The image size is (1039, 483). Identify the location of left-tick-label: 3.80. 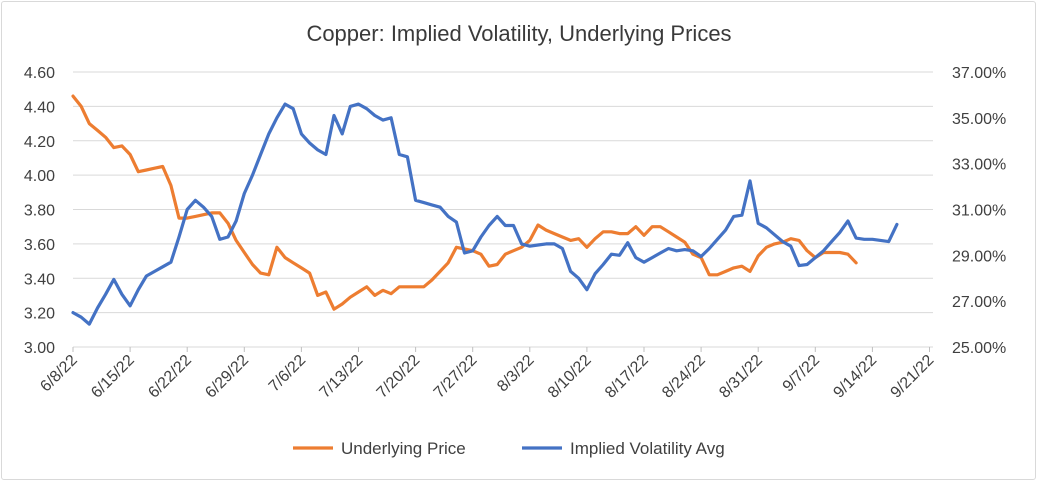
(39, 211).